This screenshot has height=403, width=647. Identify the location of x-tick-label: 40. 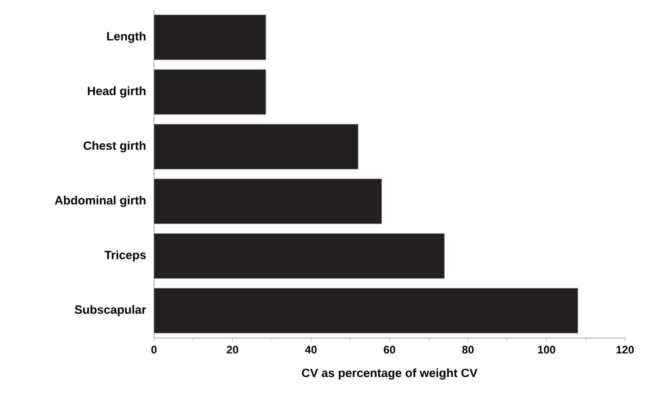
(311, 350).